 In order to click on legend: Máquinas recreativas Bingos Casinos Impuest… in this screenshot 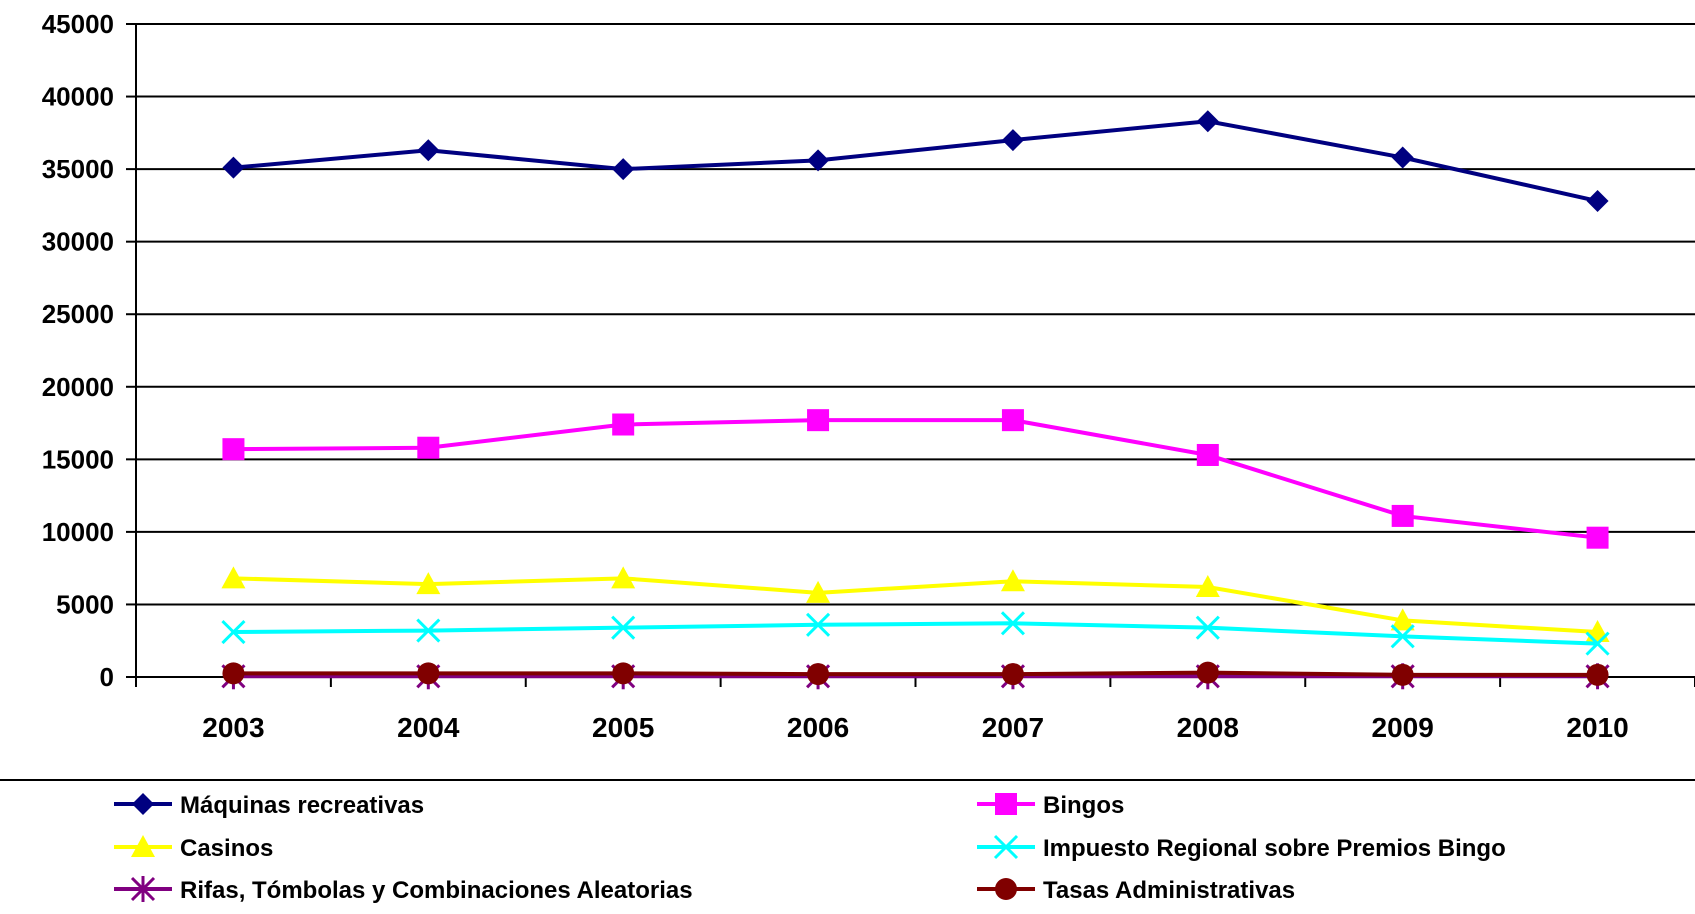, I will do `click(847, 841)`.